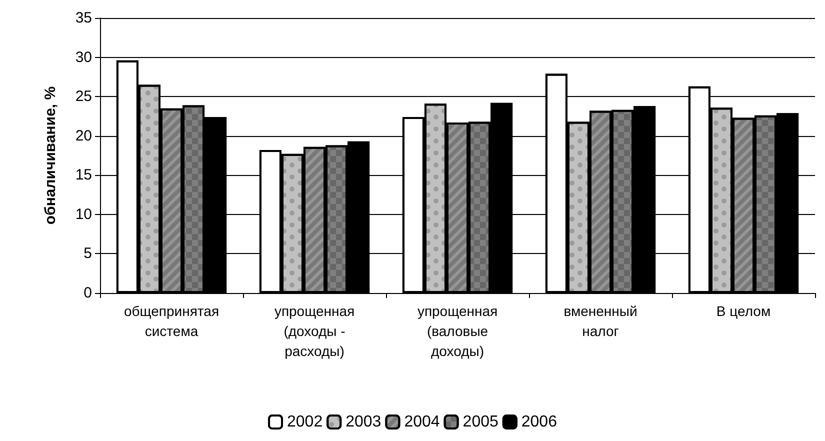  I want to click on legend-label: 2006, so click(539, 422).